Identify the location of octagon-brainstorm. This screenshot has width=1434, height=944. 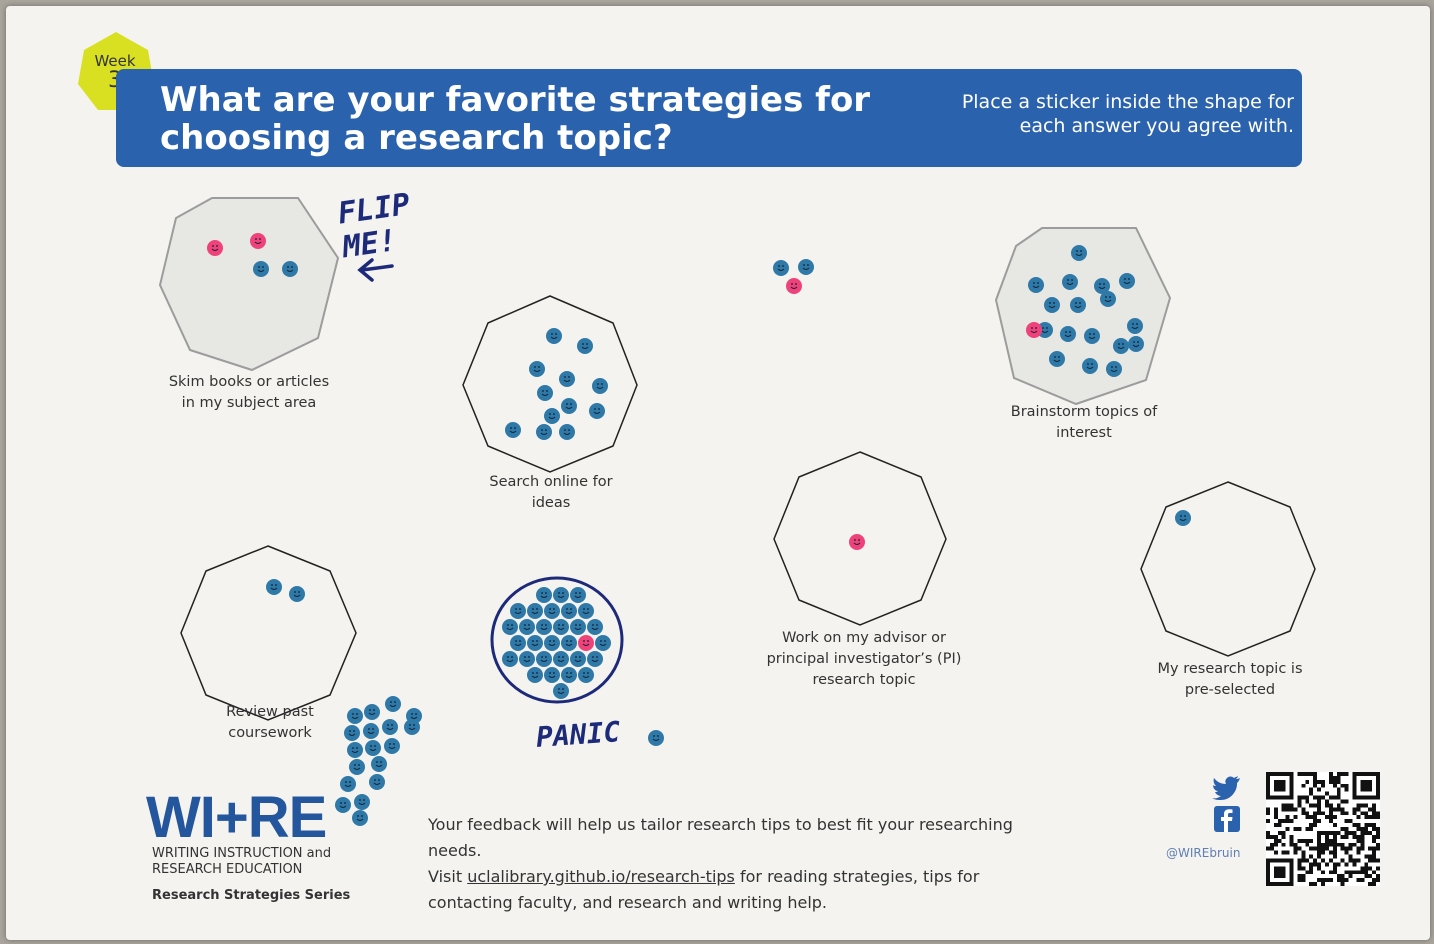
(1083, 316).